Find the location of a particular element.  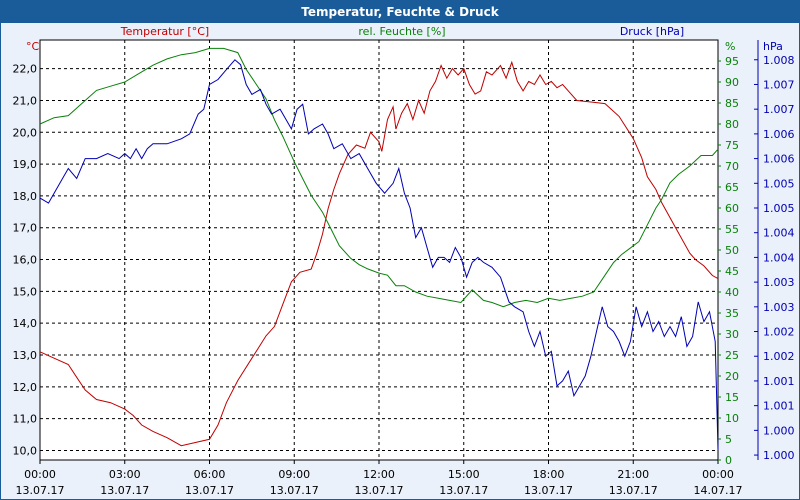

hum-tick-label: 70 is located at coordinates (732, 166).